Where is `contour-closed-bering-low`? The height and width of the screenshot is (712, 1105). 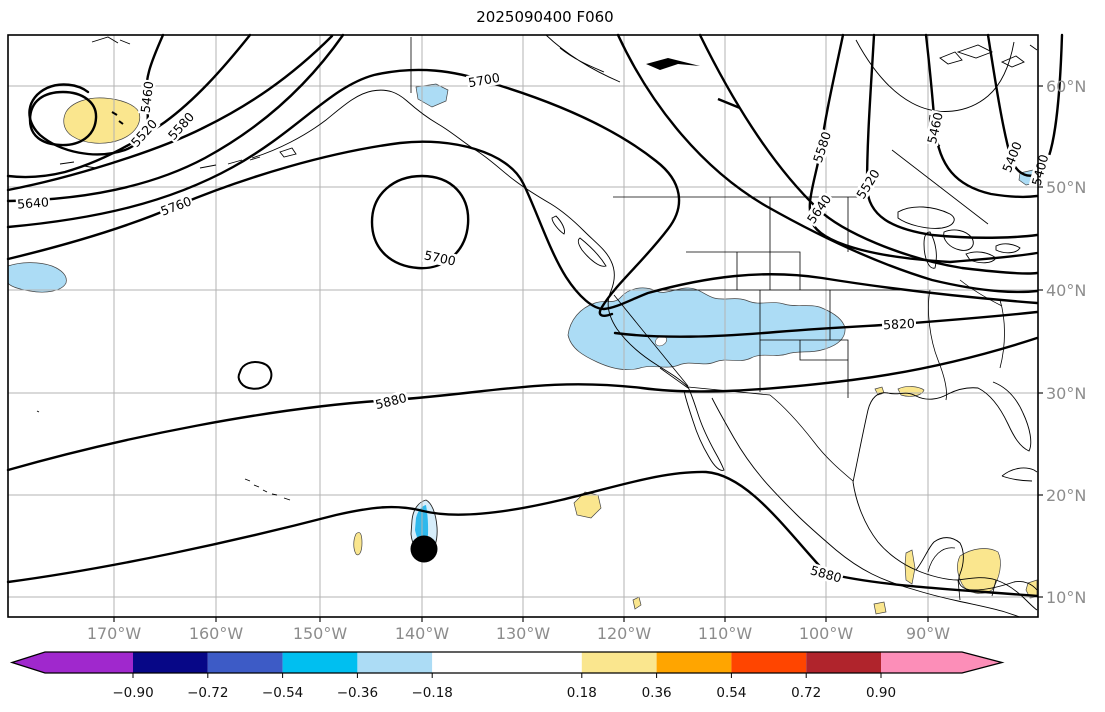 contour-closed-bering-low is located at coordinates (63, 118).